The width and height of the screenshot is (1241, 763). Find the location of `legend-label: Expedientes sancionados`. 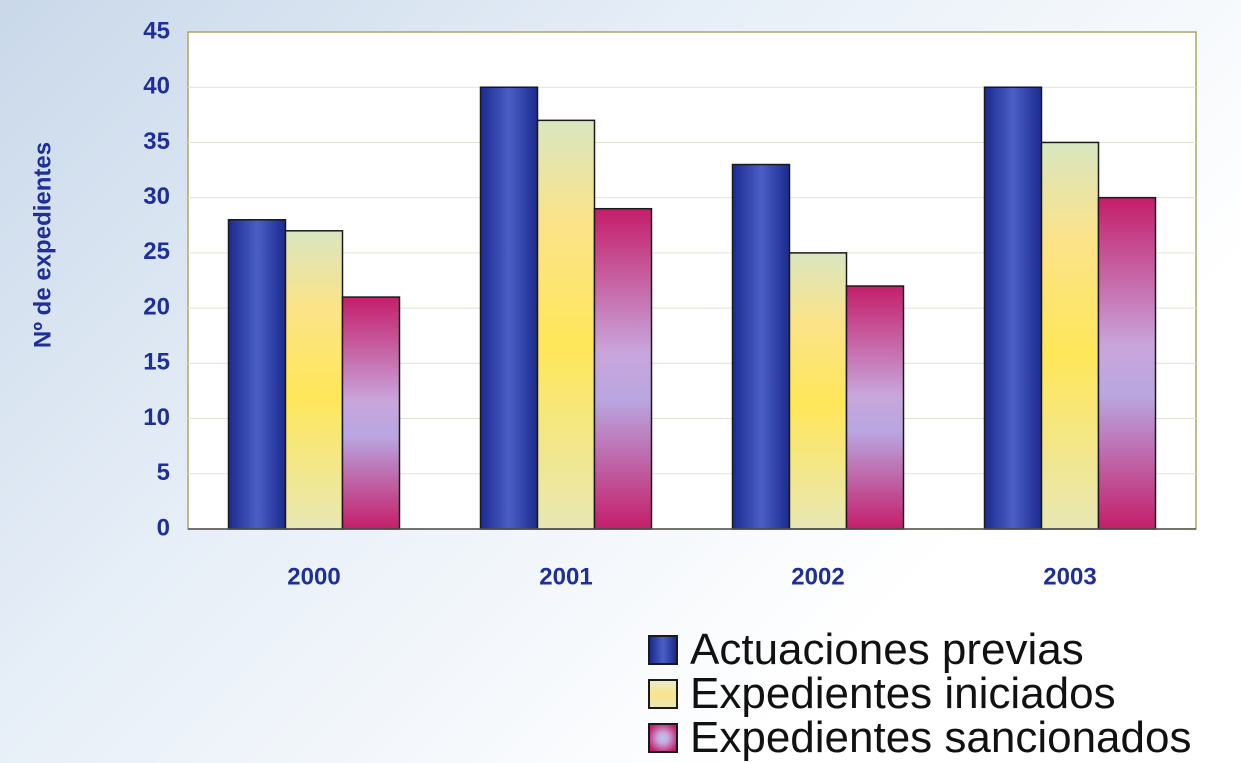

legend-label: Expedientes sancionados is located at coordinates (941, 737).